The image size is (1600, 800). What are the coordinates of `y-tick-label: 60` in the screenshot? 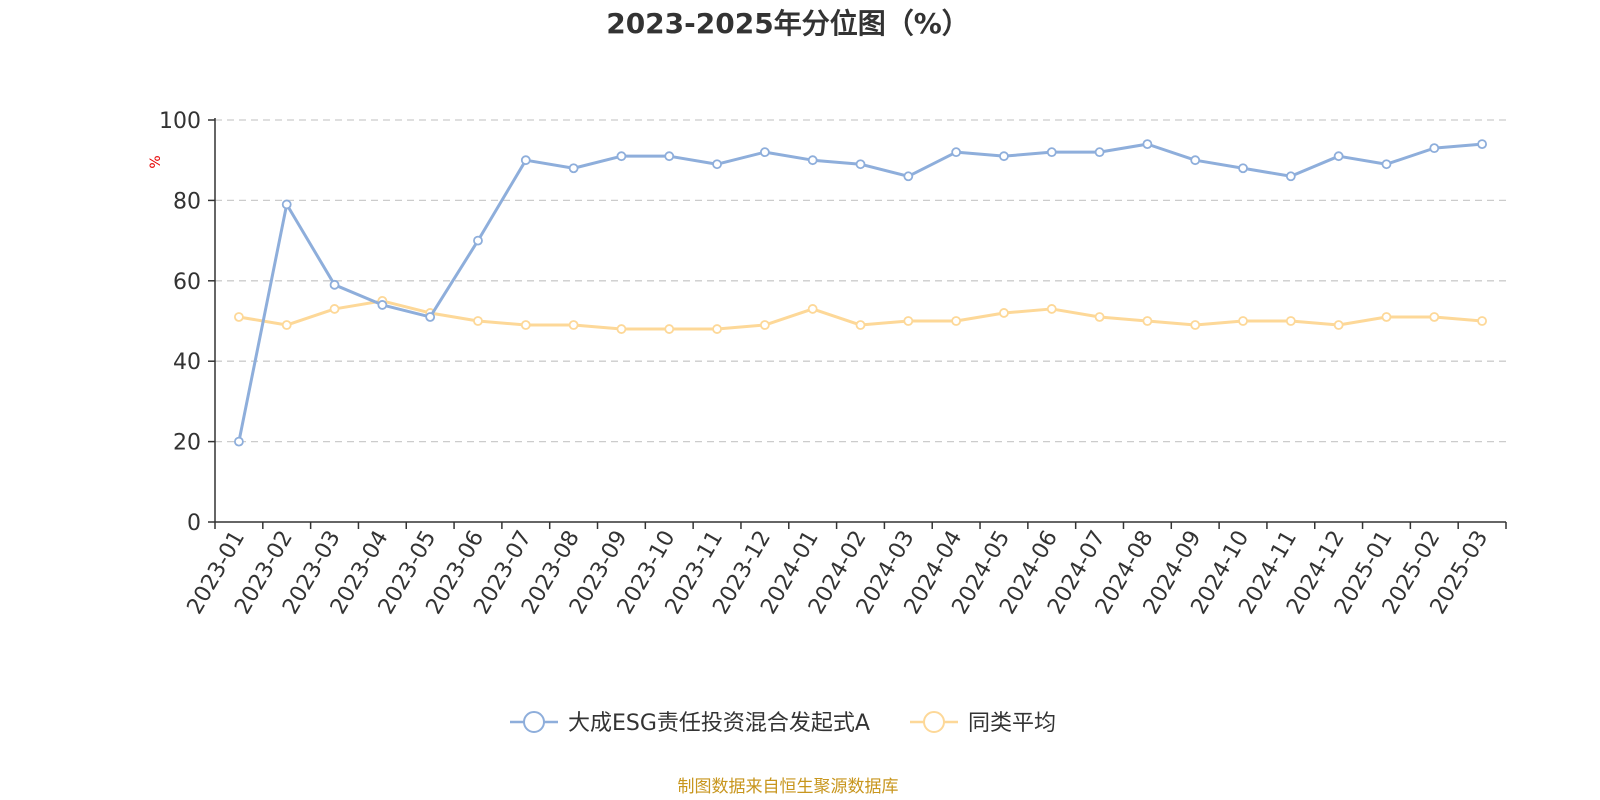 It's located at (187, 282).